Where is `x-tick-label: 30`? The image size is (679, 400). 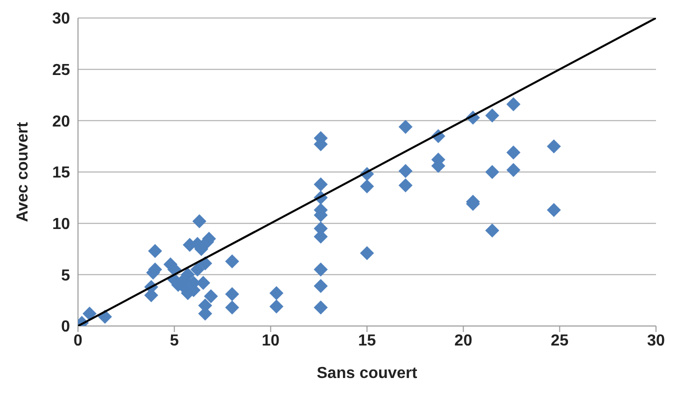
x-tick-label: 30 is located at coordinates (656, 341).